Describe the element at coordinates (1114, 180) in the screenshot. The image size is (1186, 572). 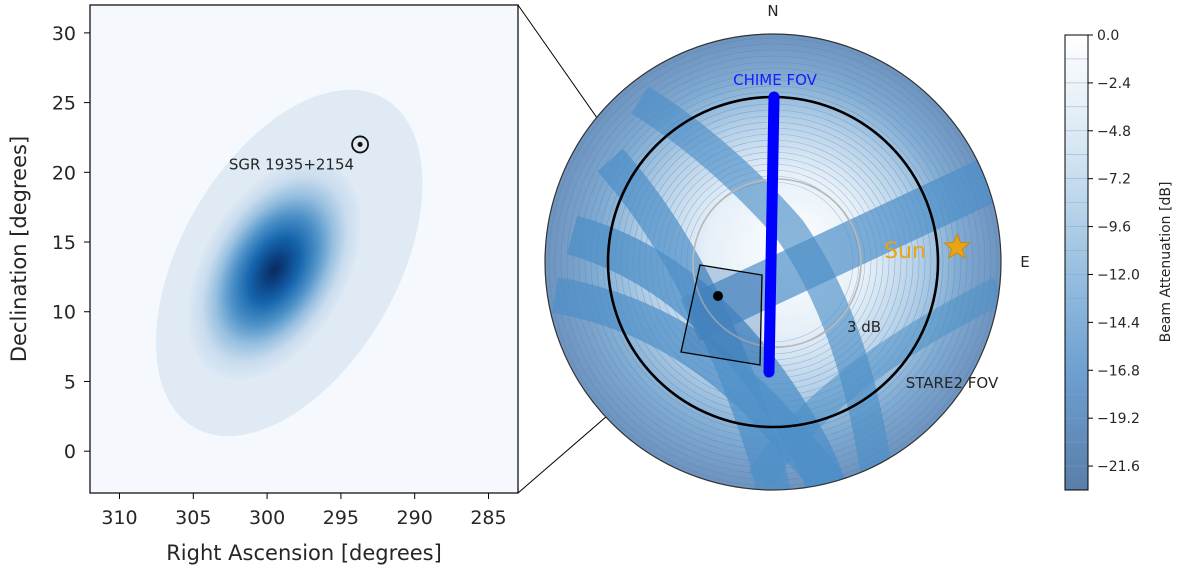
I see `colorbar-tick-label: −7.2` at that location.